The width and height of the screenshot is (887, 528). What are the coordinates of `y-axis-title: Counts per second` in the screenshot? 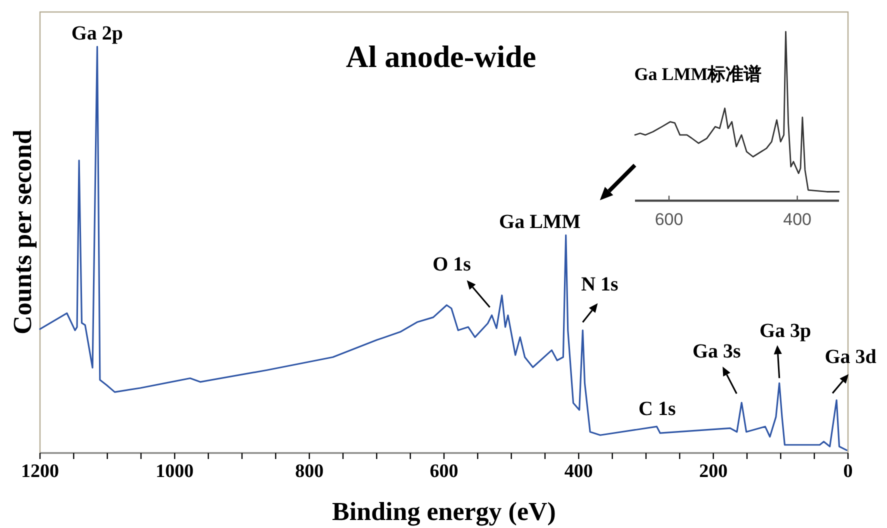 It's located at (22, 231).